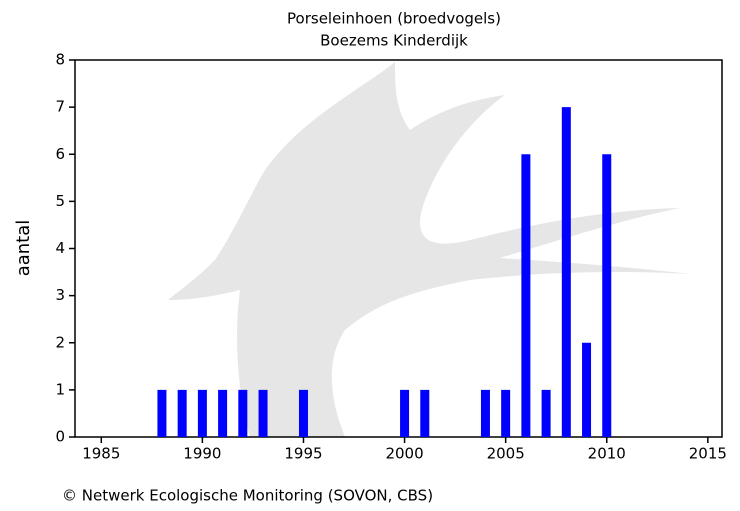  I want to click on x-tick-label: 2005, so click(506, 454).